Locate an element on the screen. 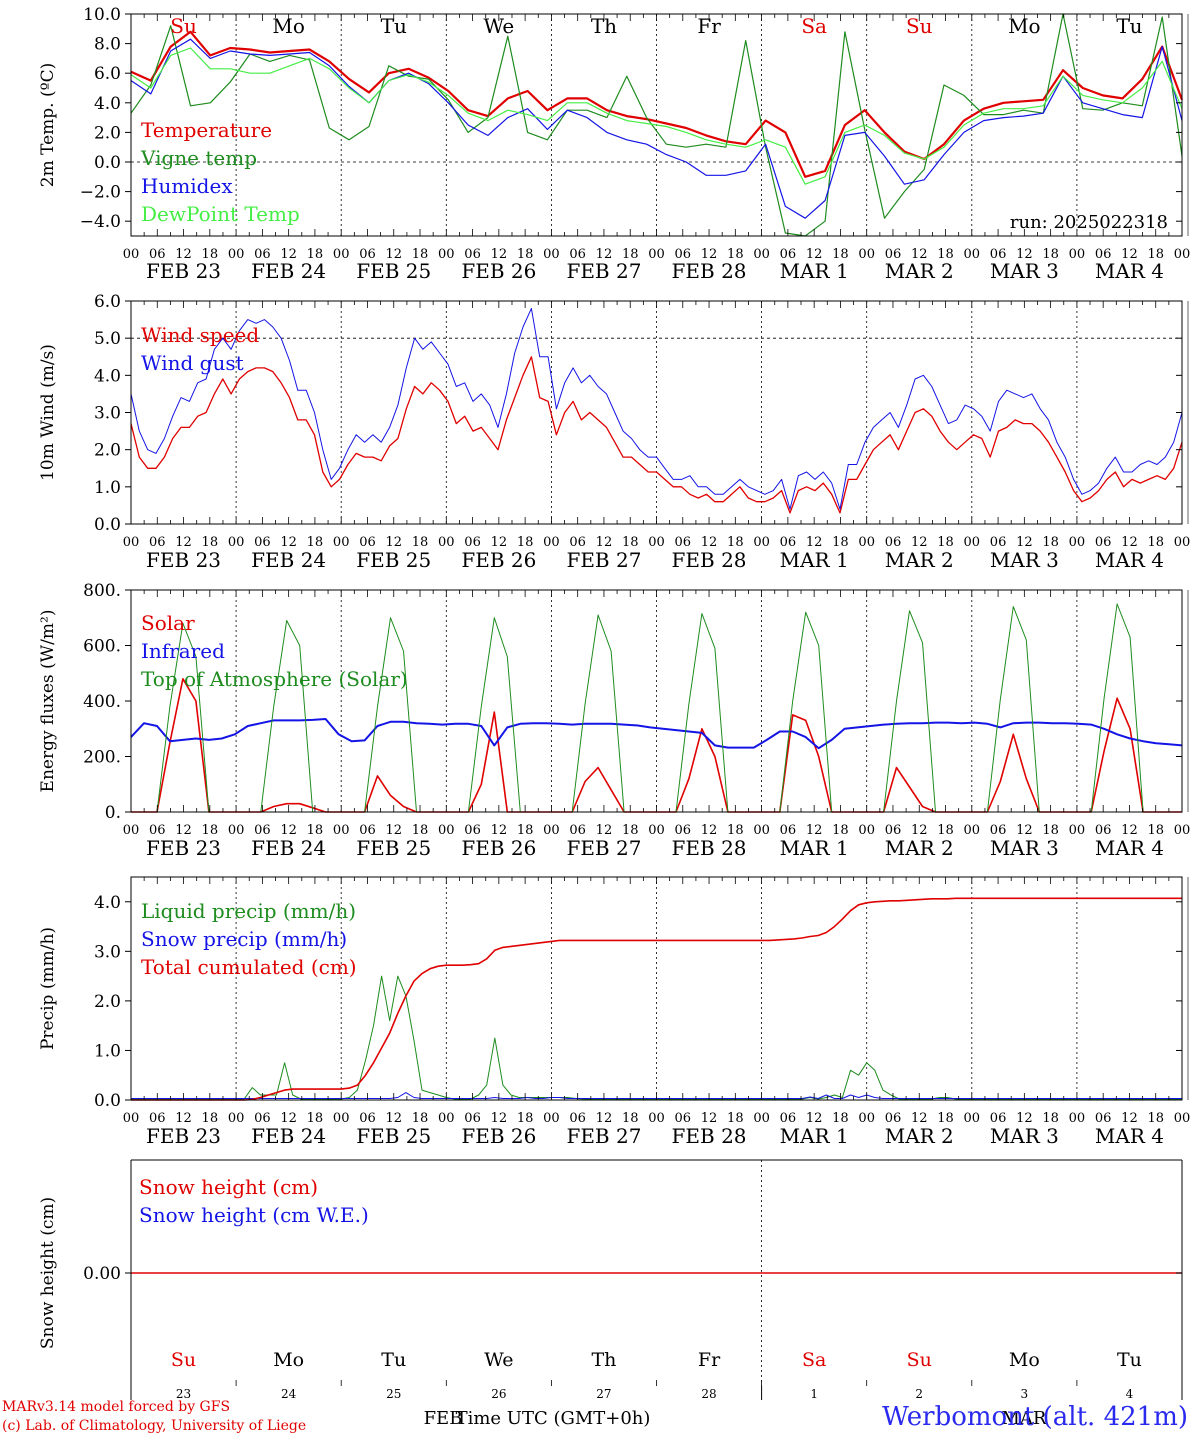 Image resolution: width=1194 pixels, height=1440 pixels. legend-entry: Wind speed is located at coordinates (200, 335).